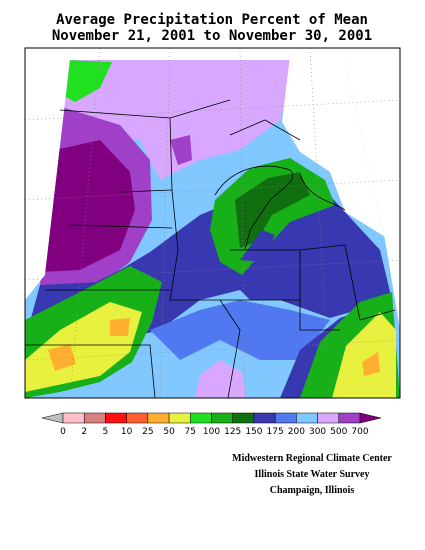  What do you see at coordinates (253, 432) in the screenshot?
I see `legend-label: 150` at bounding box center [253, 432].